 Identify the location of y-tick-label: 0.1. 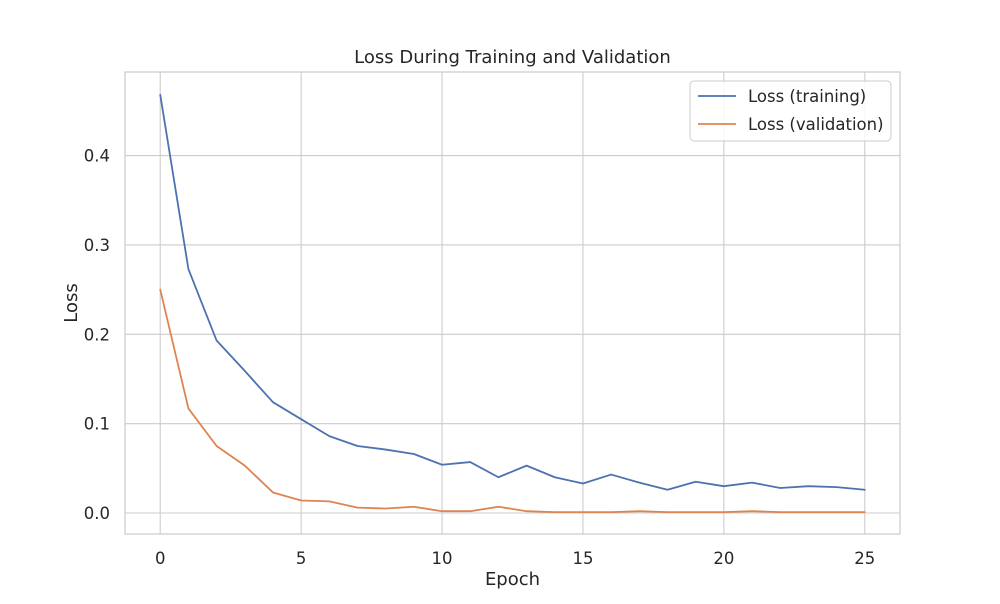
(97, 424).